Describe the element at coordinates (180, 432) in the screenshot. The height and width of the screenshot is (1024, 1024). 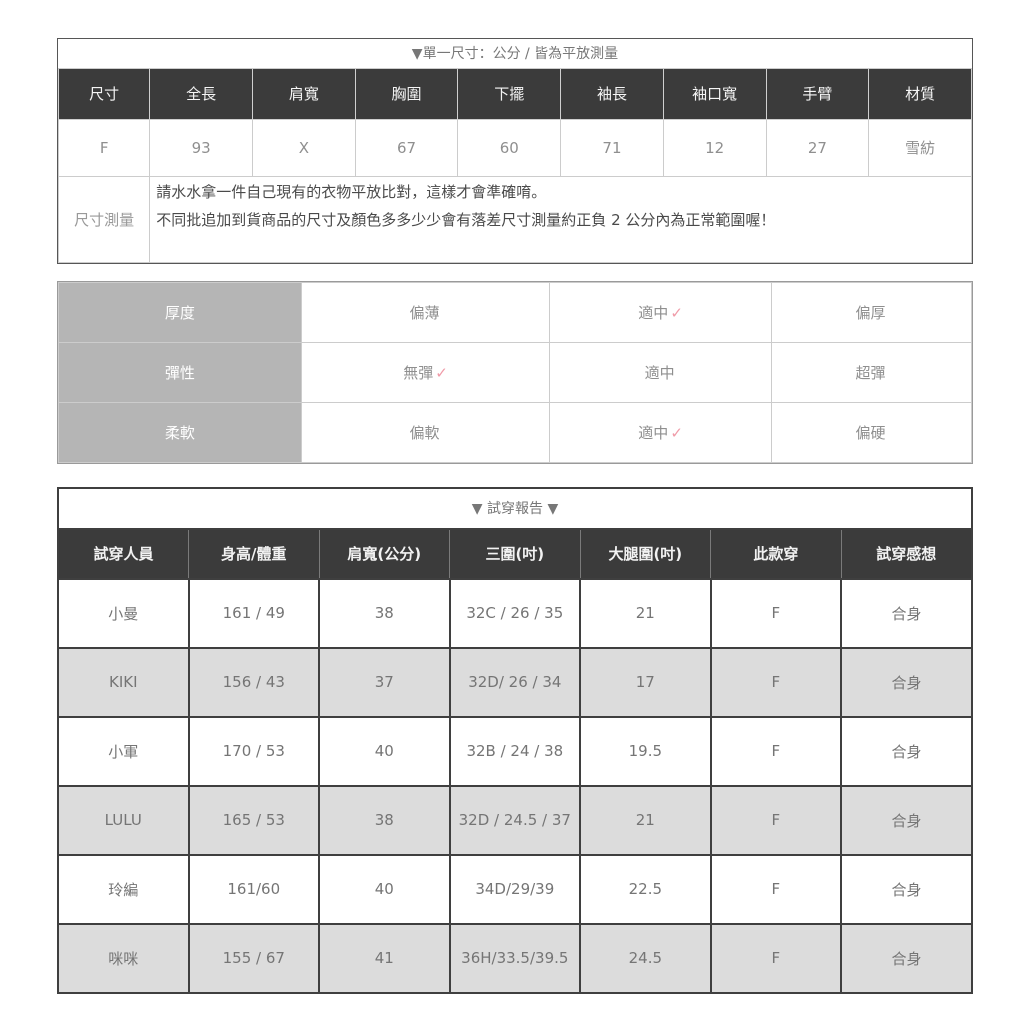
I see `attr-label-softness: 柔軟` at that location.